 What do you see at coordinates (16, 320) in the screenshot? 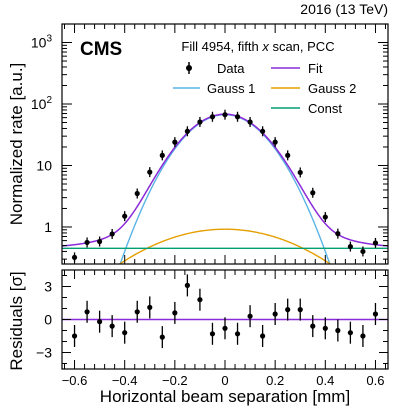
I see `bottom-y-axis-label: Residuals [σ]` at bounding box center [16, 320].